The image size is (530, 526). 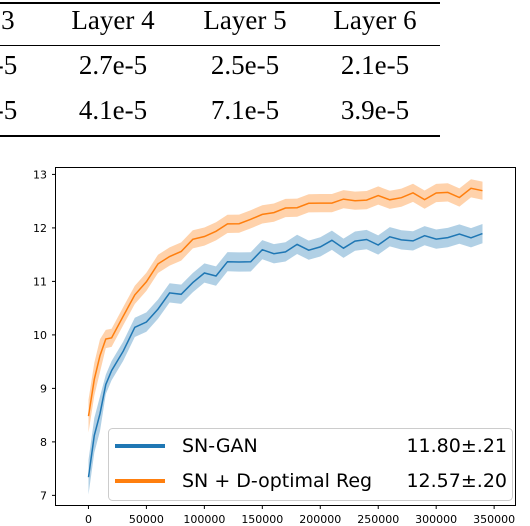 I want to click on y-tick-label: 7, so click(x=43, y=495).